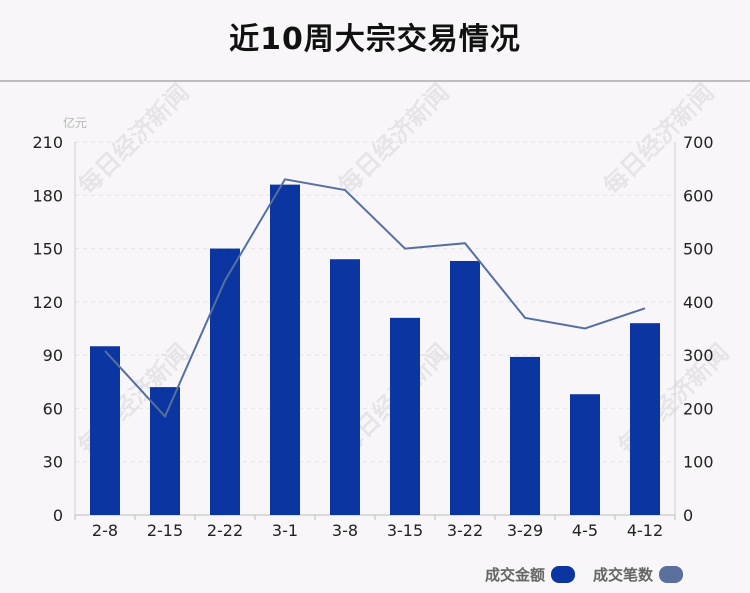 Image resolution: width=750 pixels, height=593 pixels. What do you see at coordinates (375, 81) in the screenshot?
I see `title-divider` at bounding box center [375, 81].